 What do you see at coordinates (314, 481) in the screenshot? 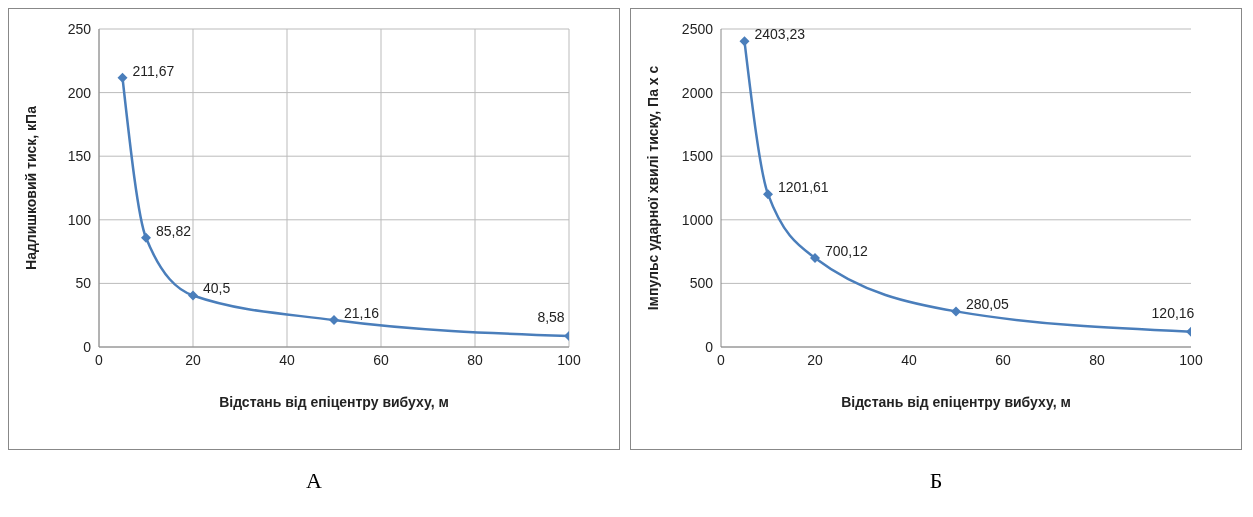
I see `text: А` at bounding box center [314, 481].